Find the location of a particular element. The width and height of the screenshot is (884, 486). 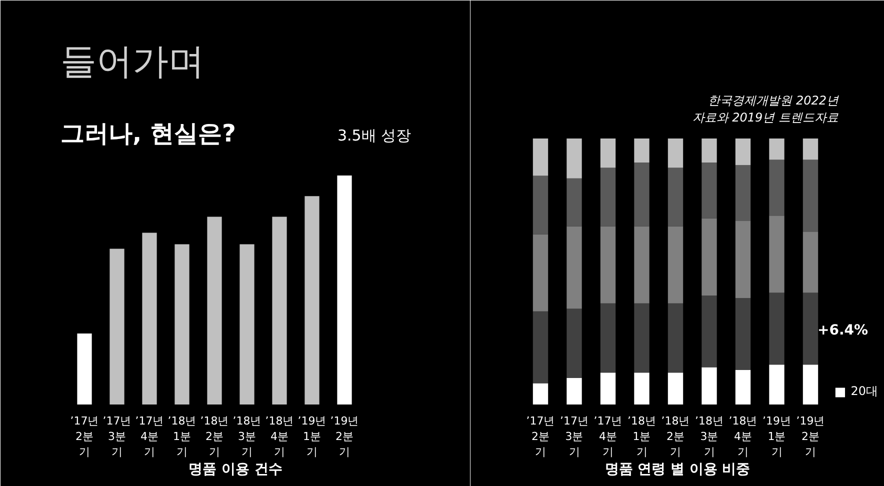

text: 한국경제개발원 2022년 자료와 2019년 트렌드자료 is located at coordinates (766, 109).